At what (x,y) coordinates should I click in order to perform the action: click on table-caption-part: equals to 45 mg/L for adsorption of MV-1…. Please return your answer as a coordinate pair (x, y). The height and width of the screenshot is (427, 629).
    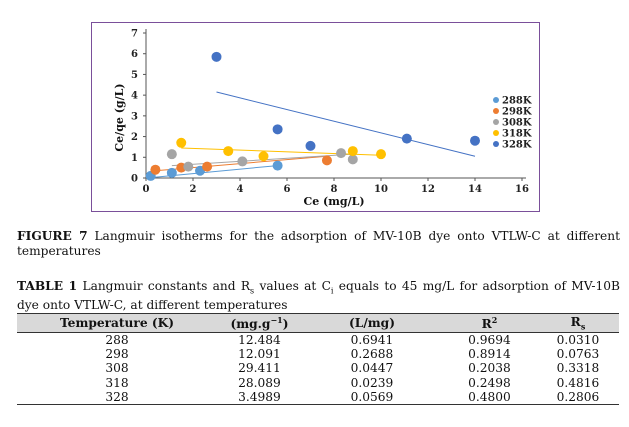
    Looking at the image, I should click on (318, 296).